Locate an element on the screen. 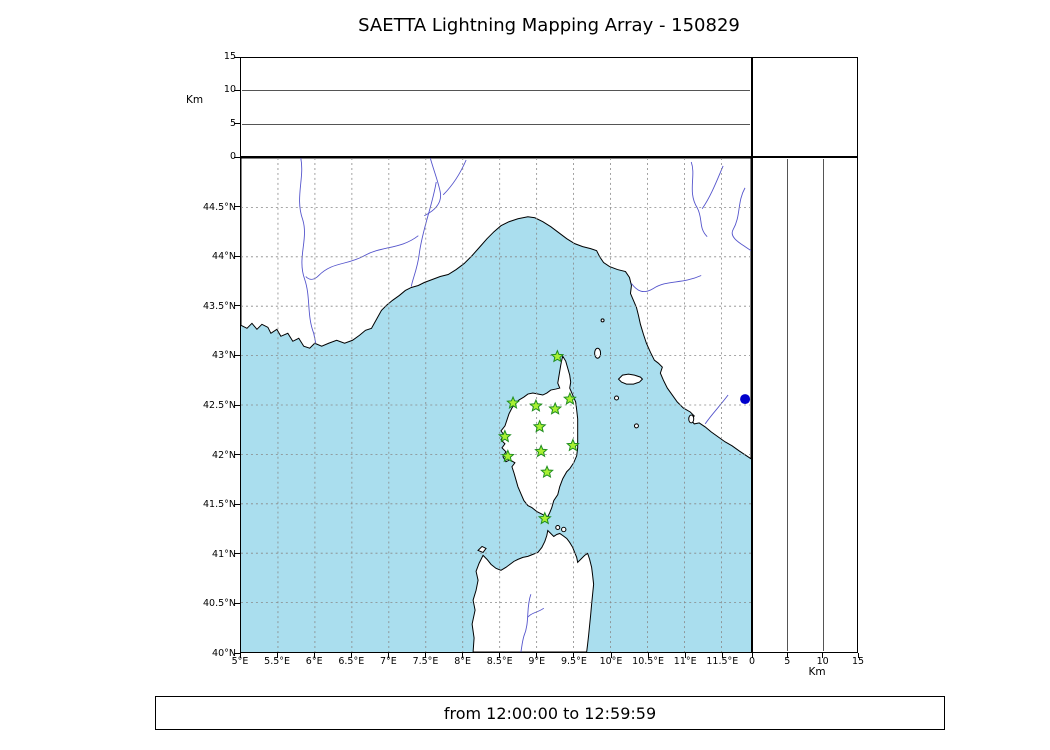 The width and height of the screenshot is (1050, 750). km-tick-label: 15 is located at coordinates (858, 661).